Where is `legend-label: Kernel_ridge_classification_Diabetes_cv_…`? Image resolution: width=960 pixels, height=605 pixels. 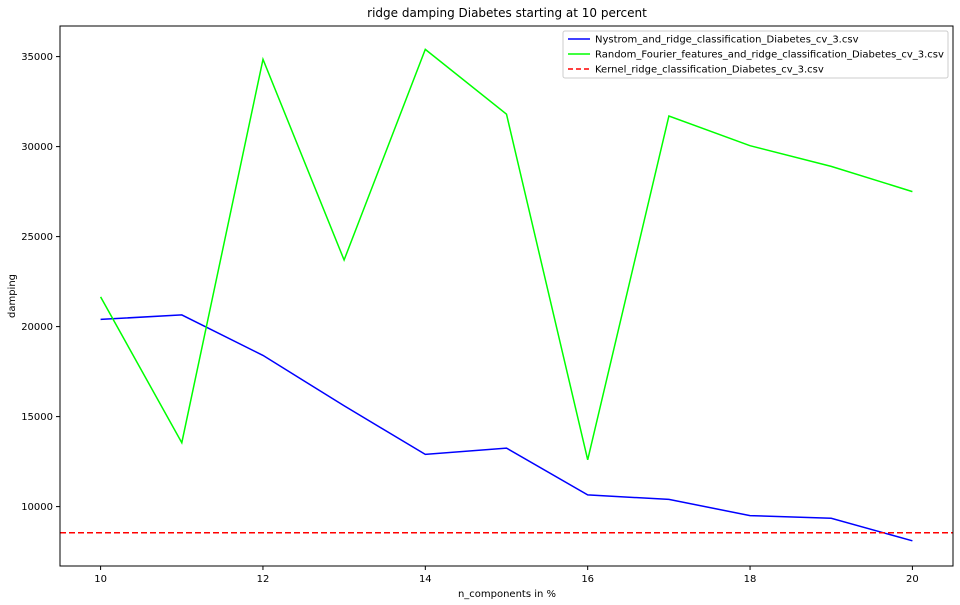 legend-label: Kernel_ridge_classification_Diabetes_cv_… is located at coordinates (709, 70).